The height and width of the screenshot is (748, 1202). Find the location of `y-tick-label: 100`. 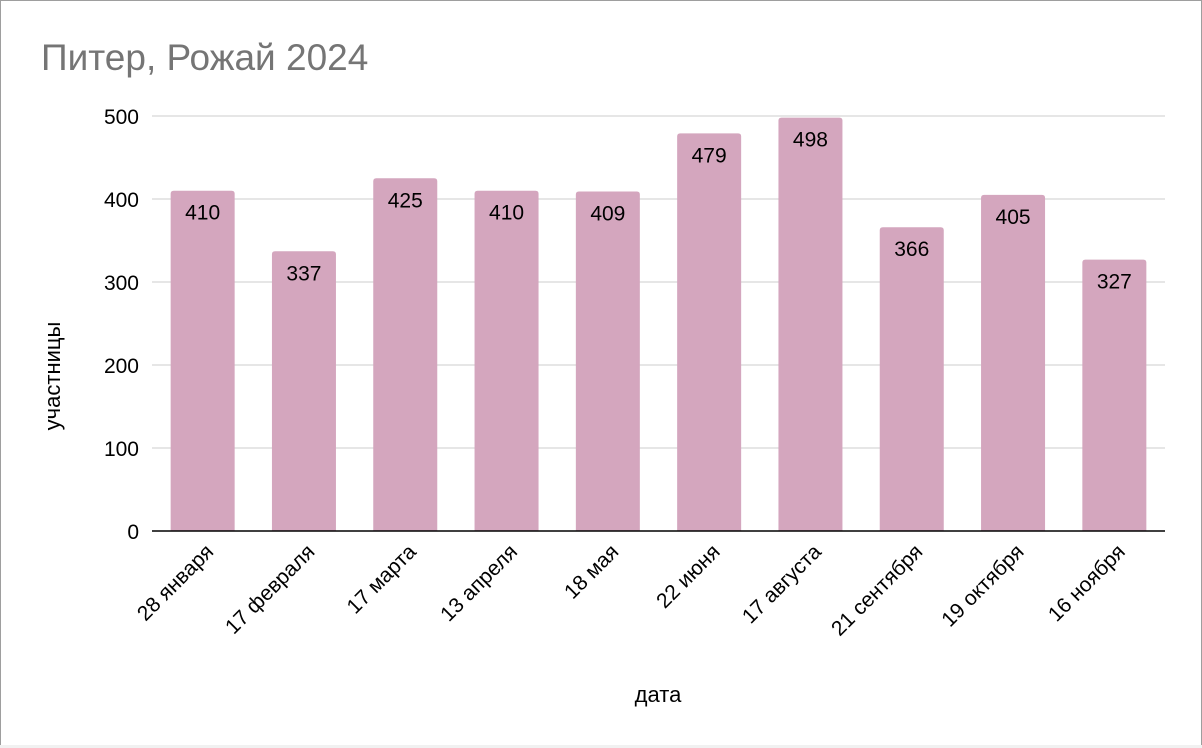

y-tick-label: 100 is located at coordinates (121, 449).